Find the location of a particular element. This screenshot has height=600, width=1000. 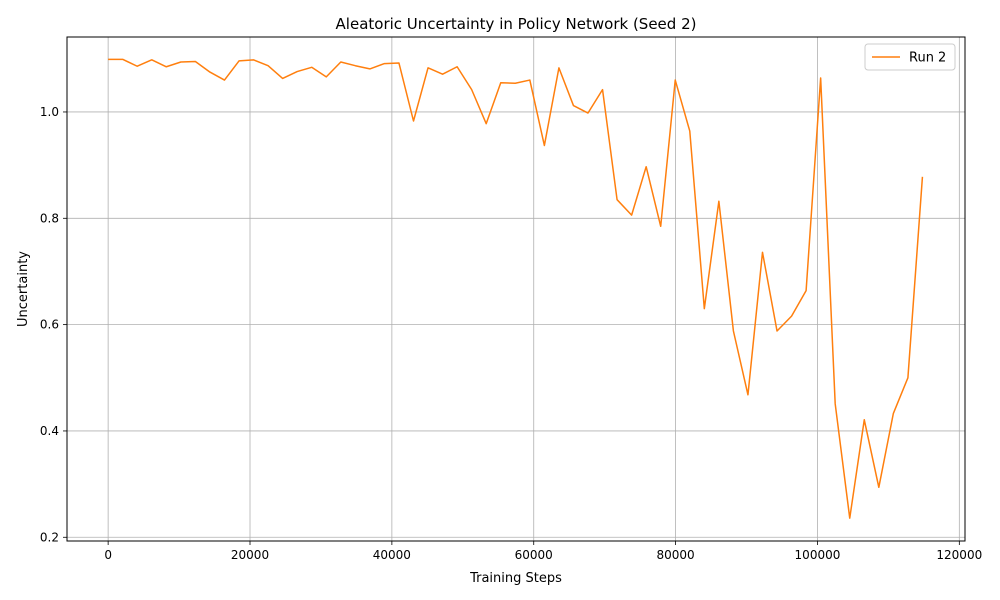

legend-box is located at coordinates (910, 57).